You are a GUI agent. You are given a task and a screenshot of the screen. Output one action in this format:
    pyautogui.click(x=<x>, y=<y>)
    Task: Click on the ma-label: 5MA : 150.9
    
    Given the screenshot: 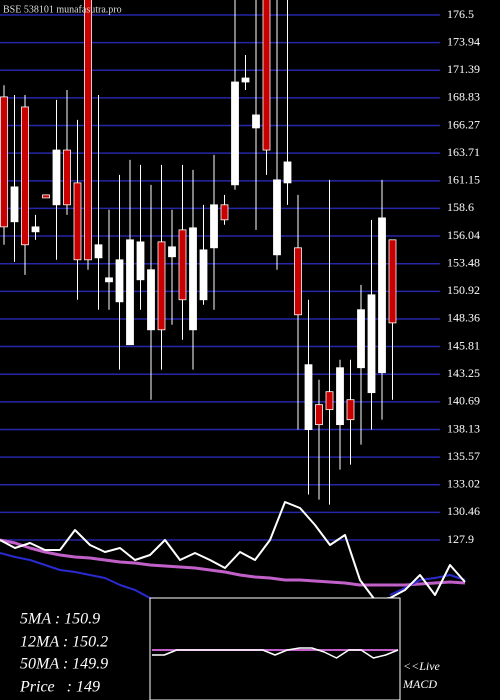 What is the action you would take?
    pyautogui.click(x=60, y=619)
    